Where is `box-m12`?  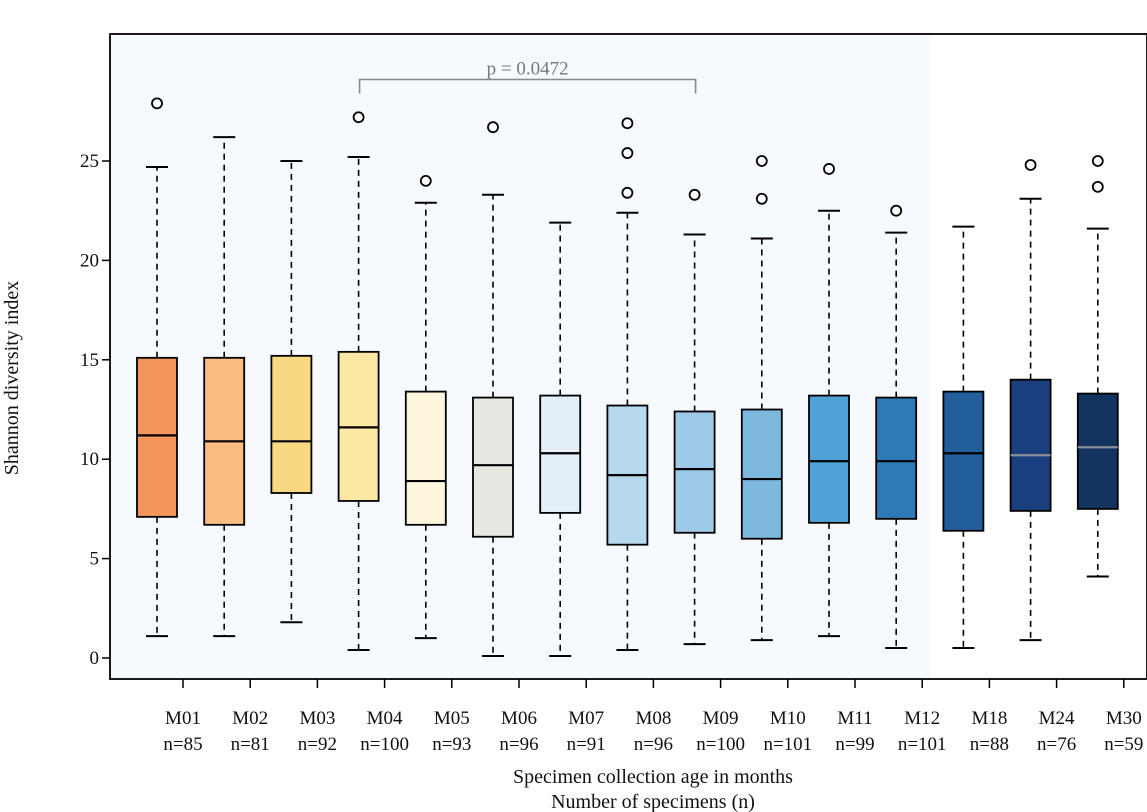
box-m12 is located at coordinates (896, 427).